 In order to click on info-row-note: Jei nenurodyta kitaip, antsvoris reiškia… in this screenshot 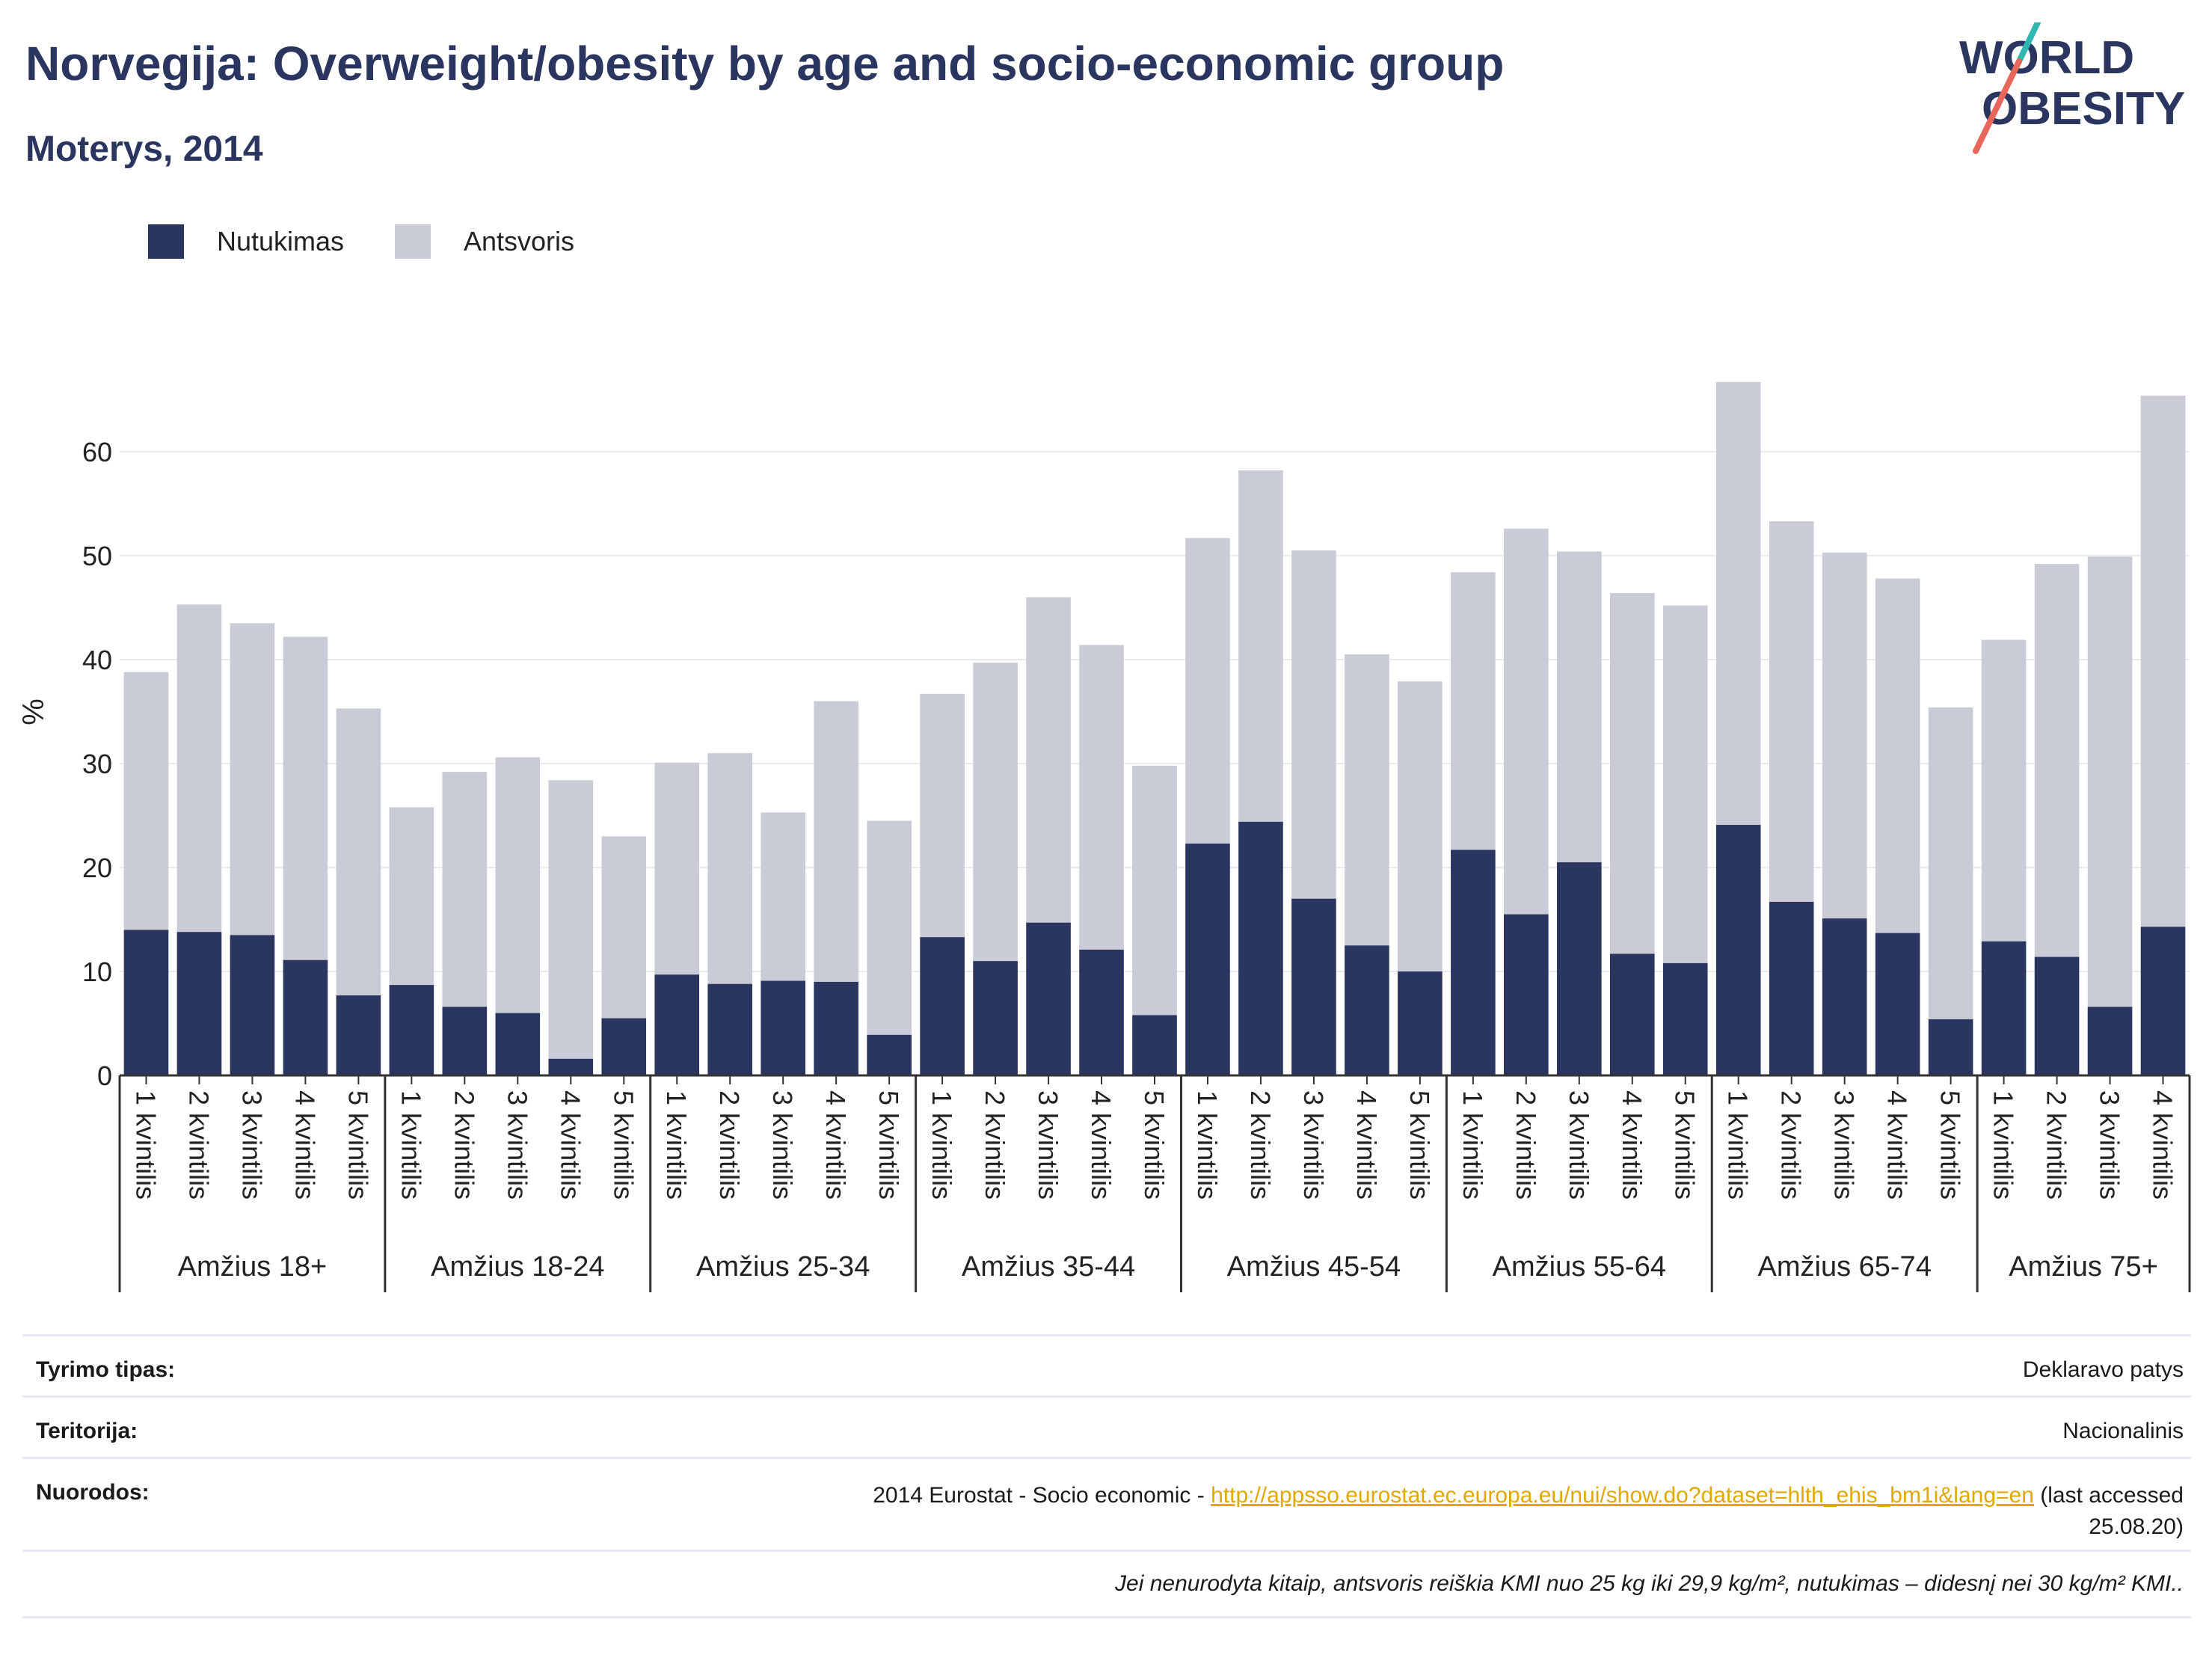, I will do `click(1106, 1584)`.